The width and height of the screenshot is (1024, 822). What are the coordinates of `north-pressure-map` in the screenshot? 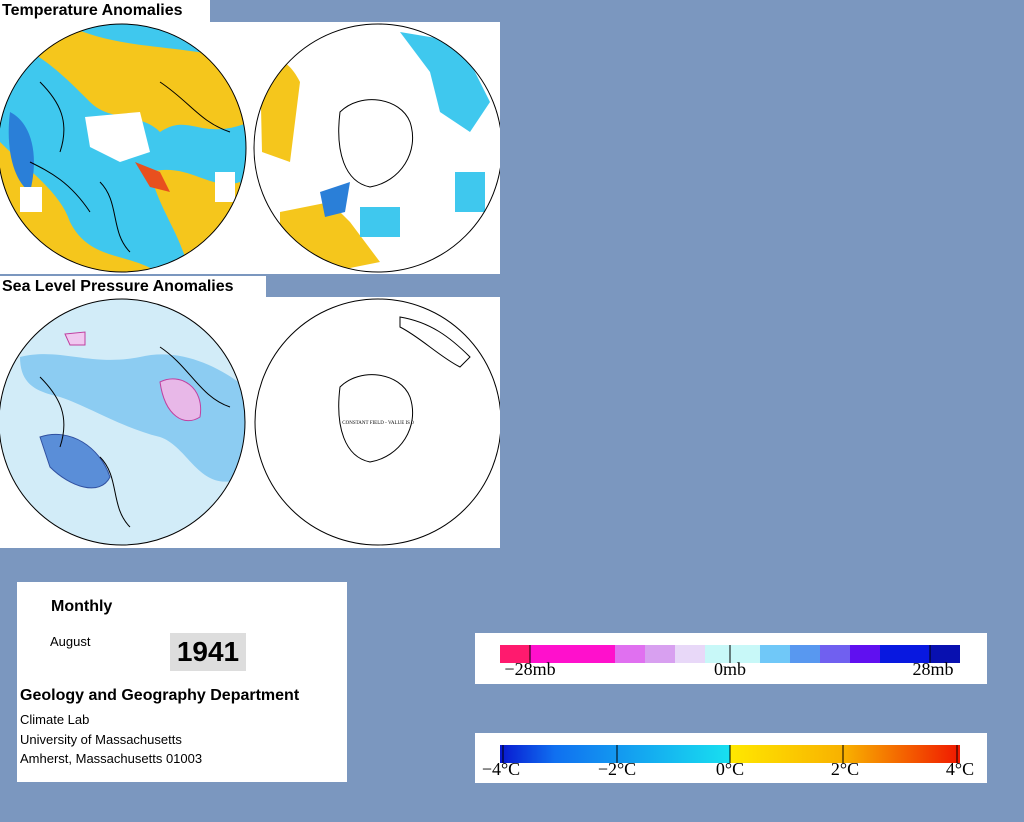 It's located at (122, 422).